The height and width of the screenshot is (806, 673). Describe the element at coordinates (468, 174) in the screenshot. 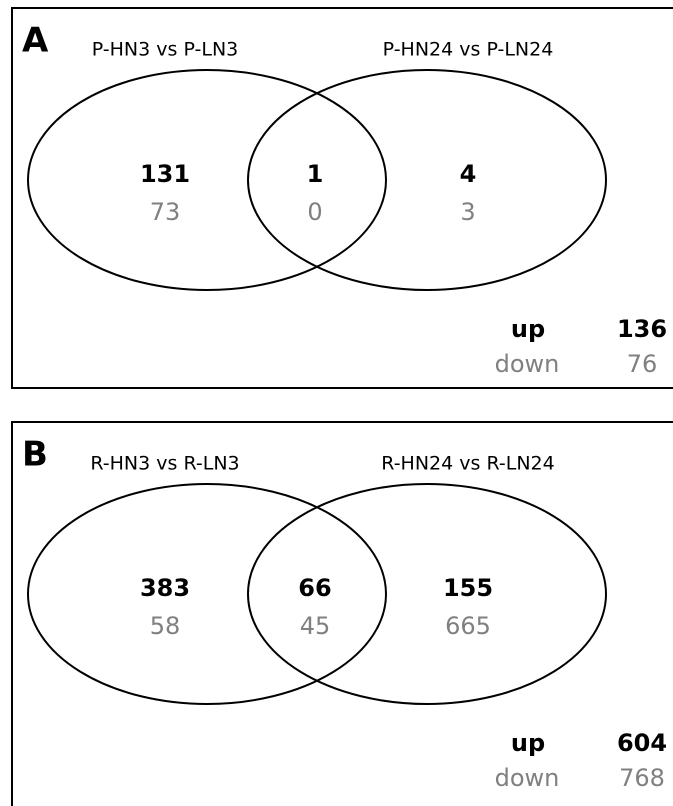

I see `region-up: 4` at that location.